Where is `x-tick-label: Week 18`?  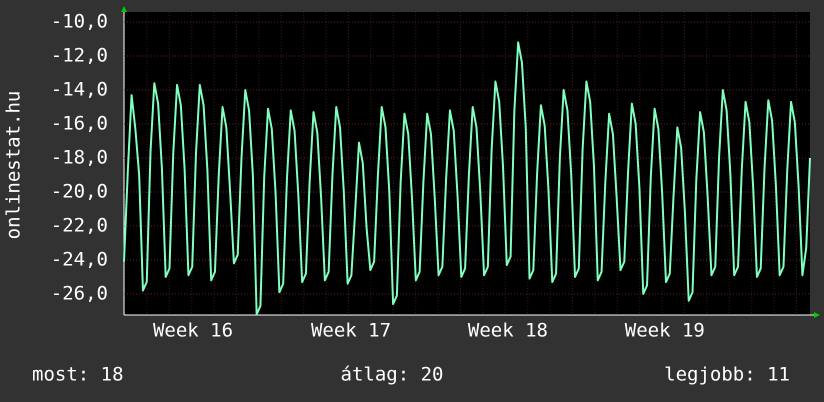 x-tick-label: Week 18 is located at coordinates (508, 331).